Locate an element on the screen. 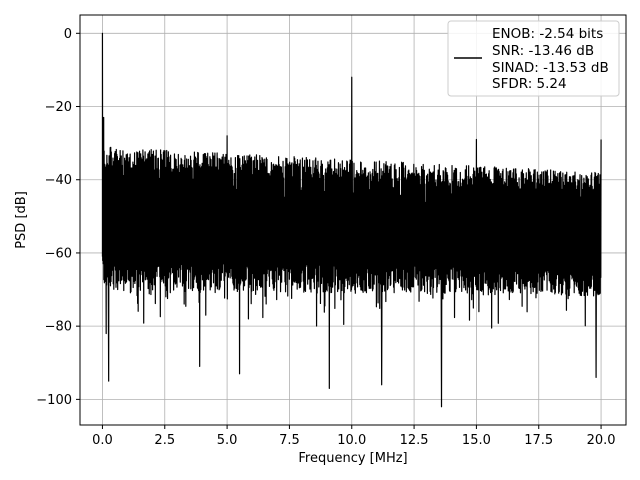  x-tick-label: 7.5 is located at coordinates (289, 440).